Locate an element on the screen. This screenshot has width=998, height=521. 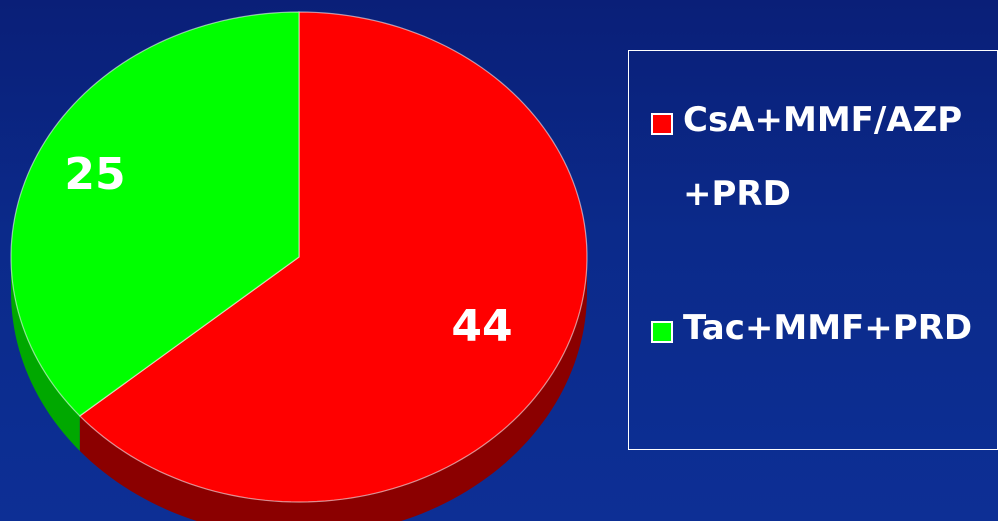
legend-swatch-csa is located at coordinates (662, 124).